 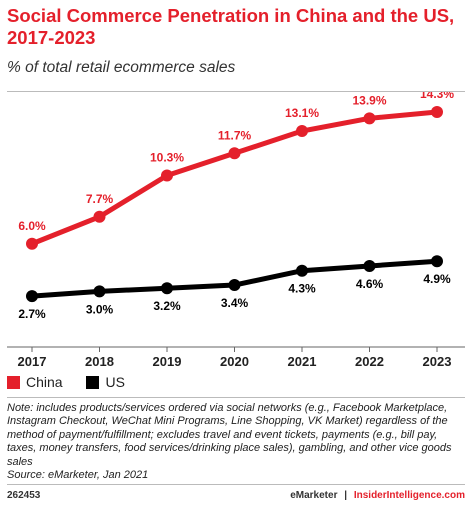 What do you see at coordinates (369, 361) in the screenshot?
I see `x-tick-label-2022: 2022` at bounding box center [369, 361].